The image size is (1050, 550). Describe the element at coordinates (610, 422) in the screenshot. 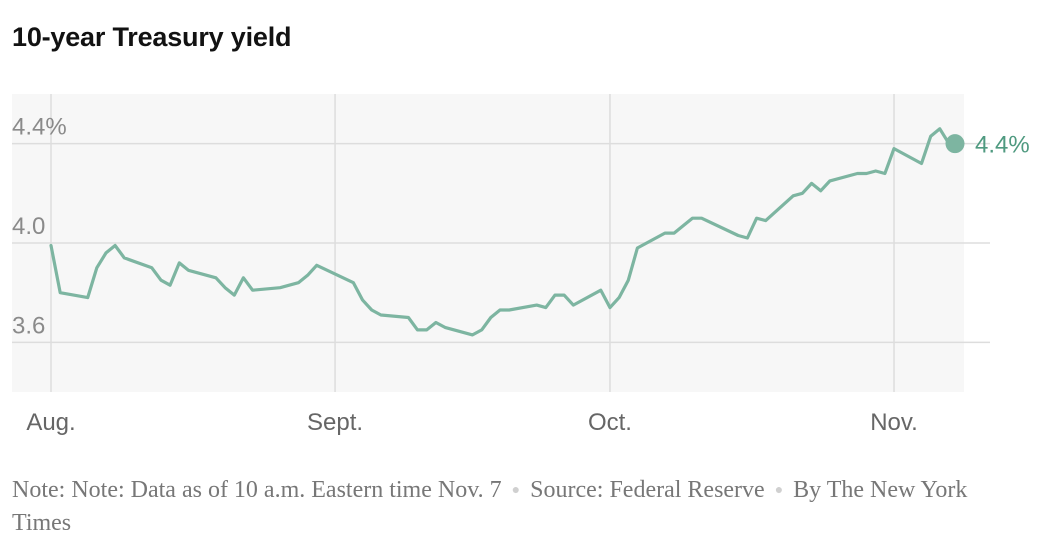

I see `x-tick-label: Oct.` at that location.